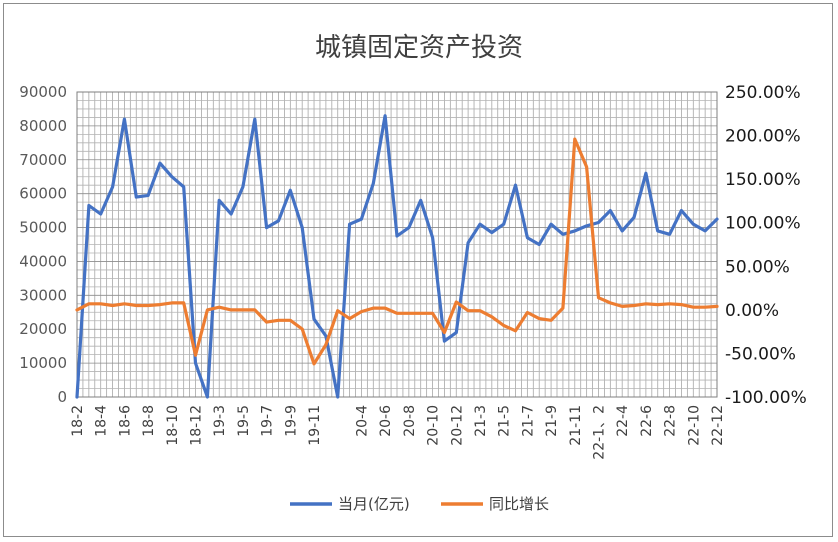  What do you see at coordinates (43, 329) in the screenshot?
I see `left-tick-label: 20000` at bounding box center [43, 329].